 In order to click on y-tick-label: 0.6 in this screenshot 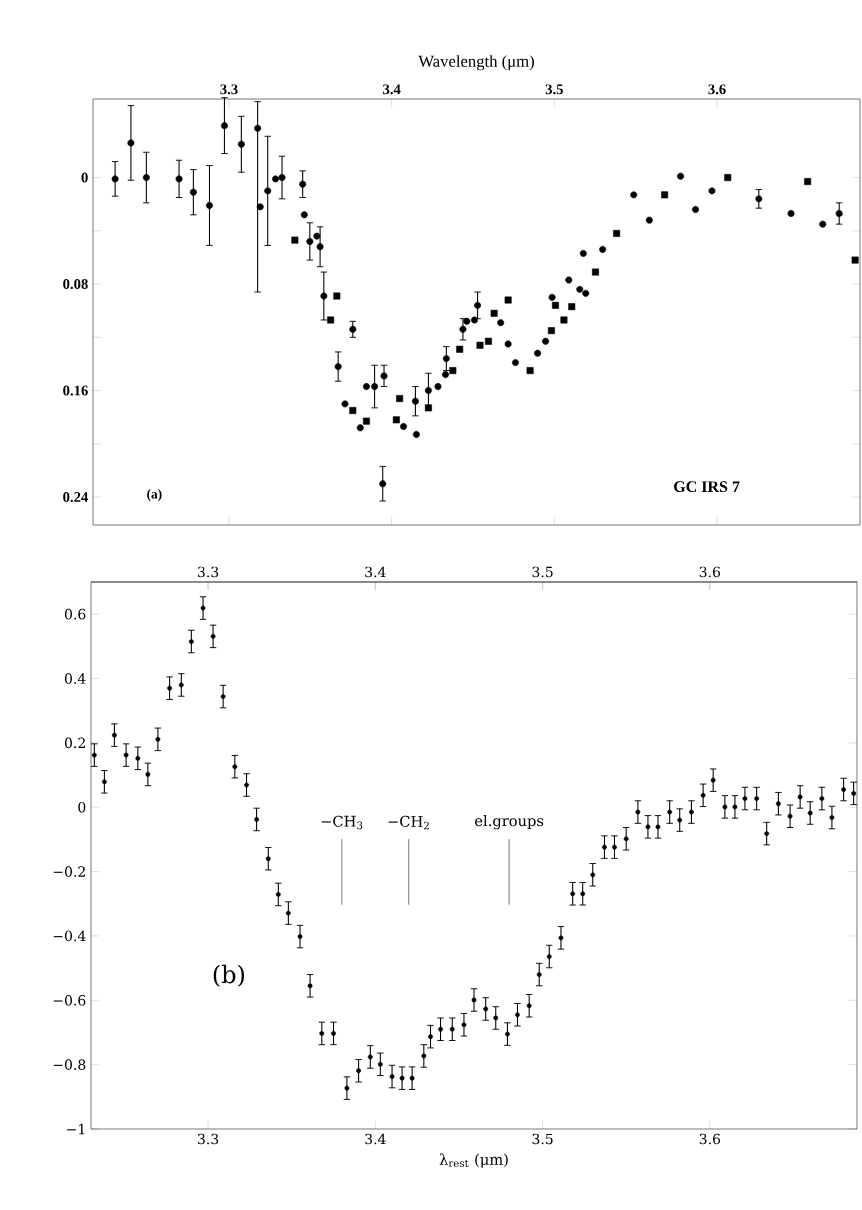, I will do `click(75, 614)`.